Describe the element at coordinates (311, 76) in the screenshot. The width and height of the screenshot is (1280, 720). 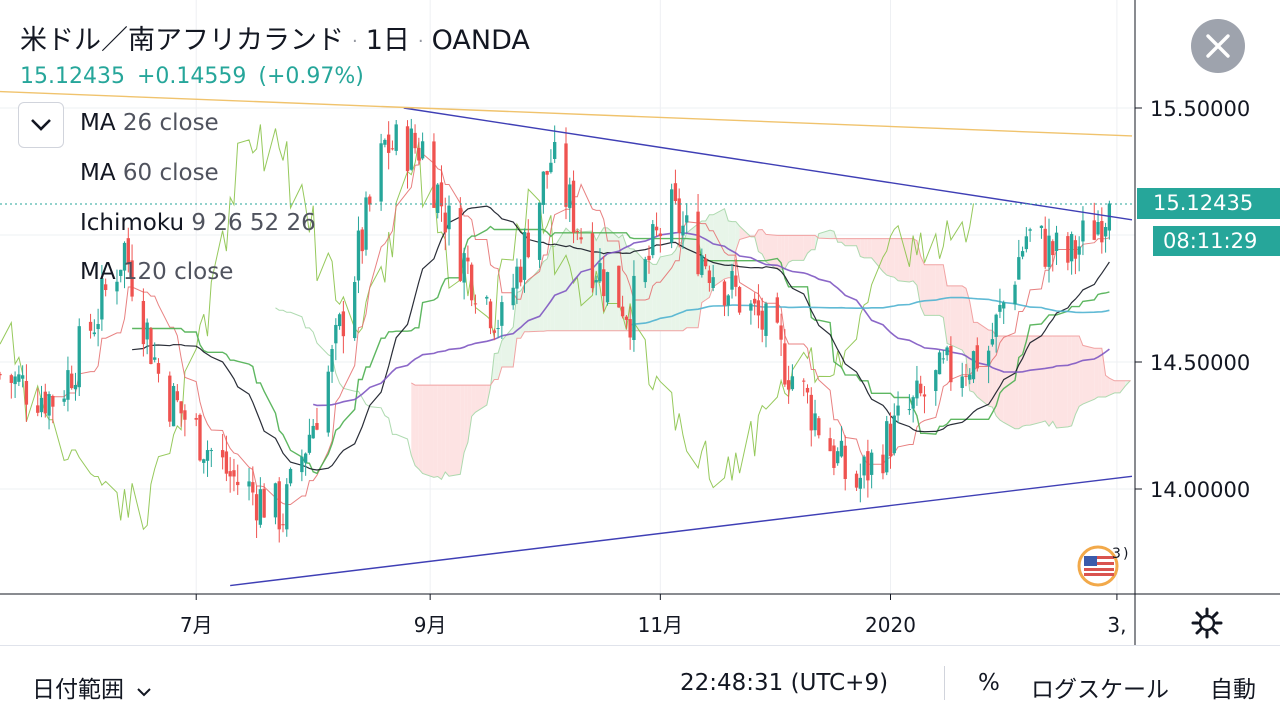
I see `price-change-pct: (+0.97%)` at that location.